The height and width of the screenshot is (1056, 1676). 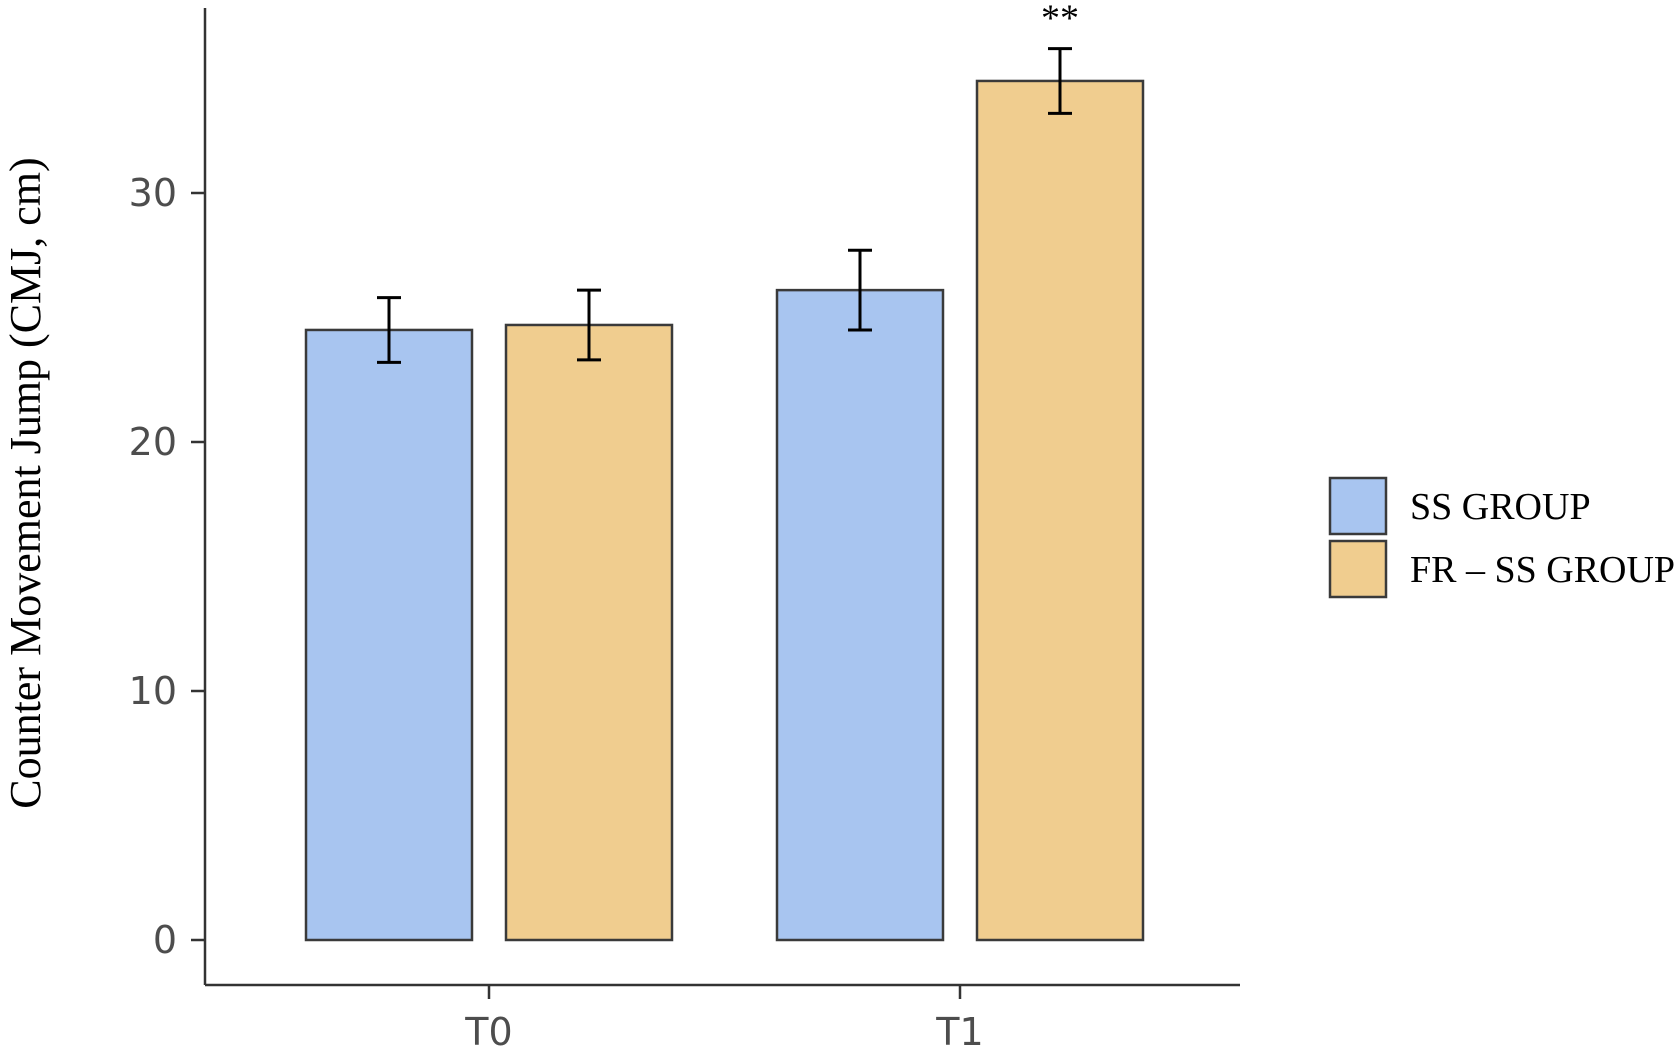 What do you see at coordinates (153, 193) in the screenshot?
I see `y-tick-label: 30` at bounding box center [153, 193].